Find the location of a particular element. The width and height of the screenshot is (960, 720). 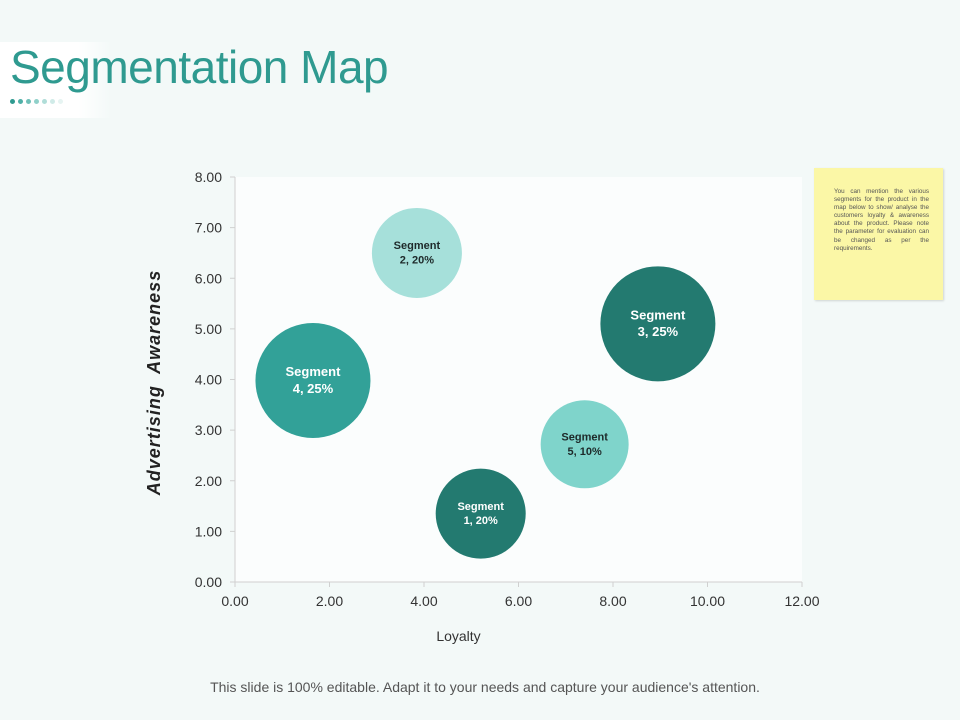

bubble-segment-5: Segment 5, 10% is located at coordinates (584, 444).